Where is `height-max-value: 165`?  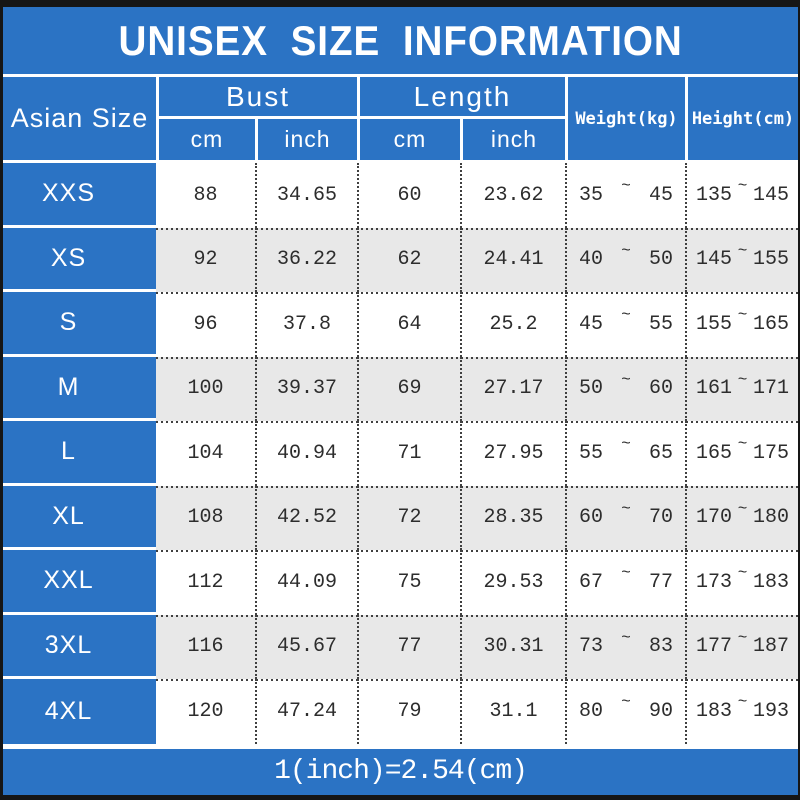 height-max-value: 165 is located at coordinates (770, 324).